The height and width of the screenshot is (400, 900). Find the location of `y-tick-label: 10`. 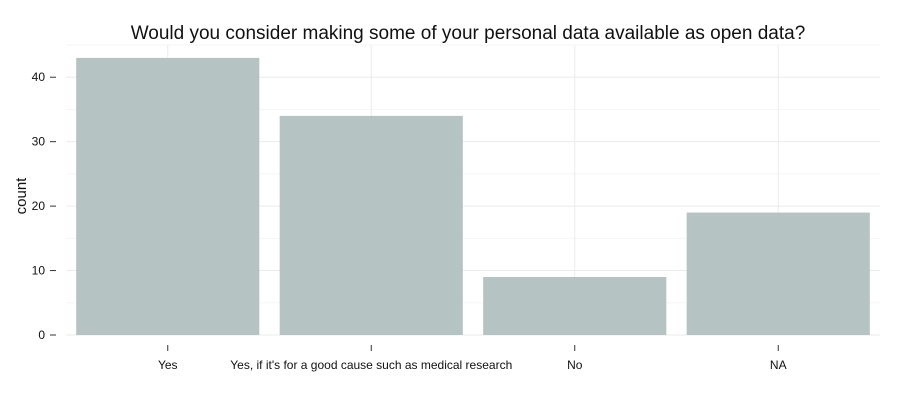

y-tick-label: 10 is located at coordinates (39, 271).